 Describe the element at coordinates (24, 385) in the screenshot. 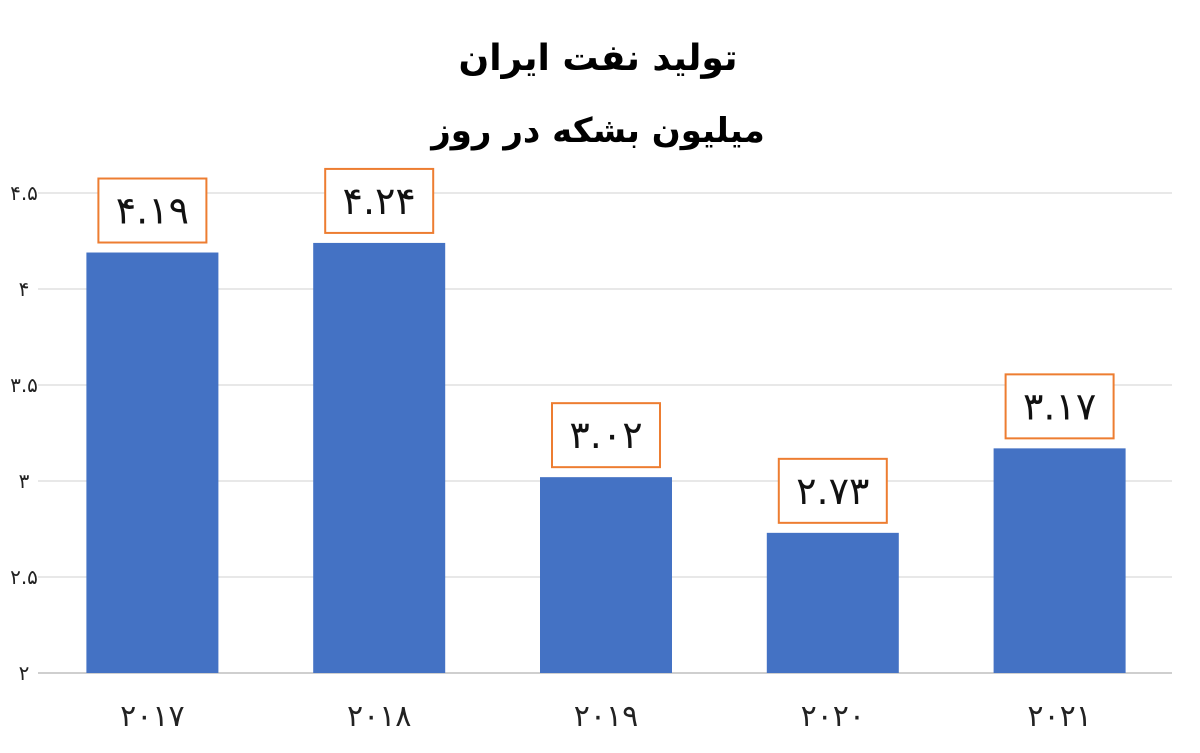

I see `y-tick-label: ۳.۵` at that location.